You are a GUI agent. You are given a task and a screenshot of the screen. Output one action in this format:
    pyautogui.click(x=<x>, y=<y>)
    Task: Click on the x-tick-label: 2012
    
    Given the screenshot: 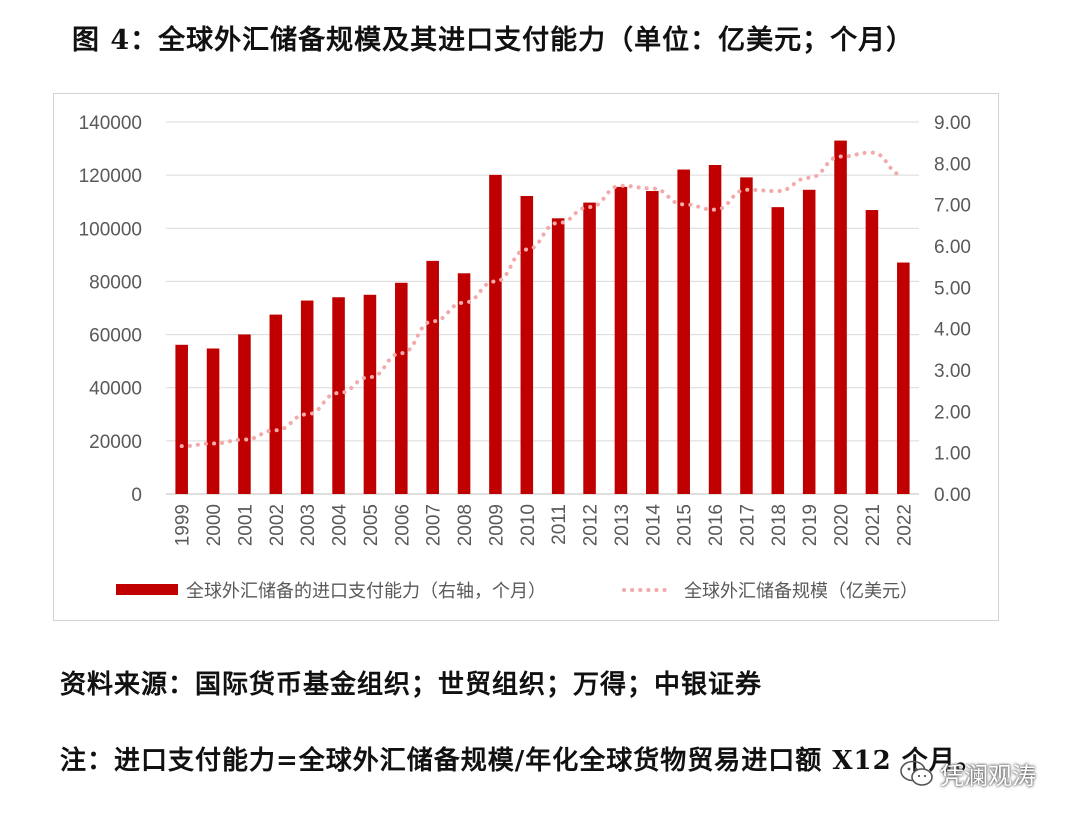 What is the action you would take?
    pyautogui.click(x=591, y=525)
    